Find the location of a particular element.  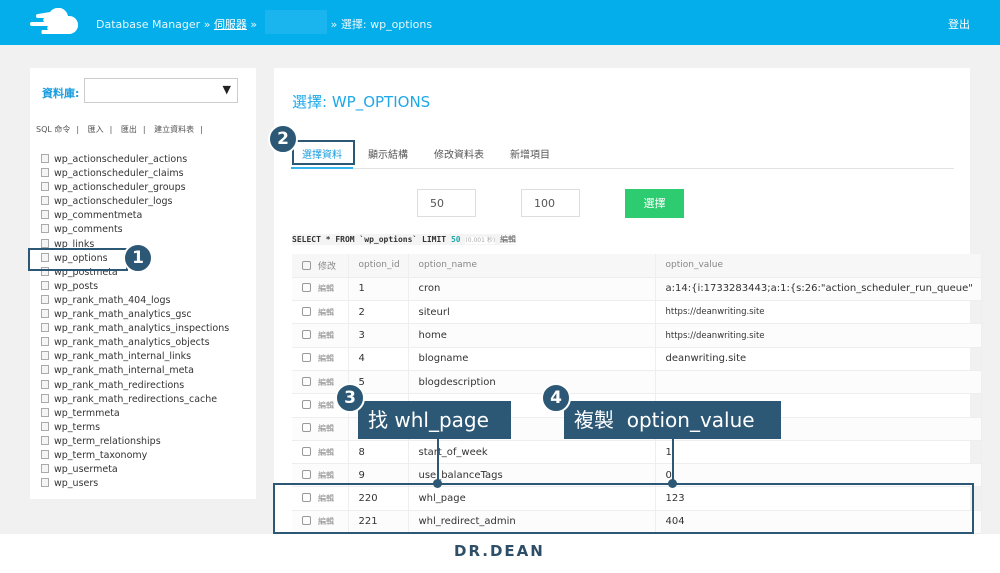

sidebar-table-wp-rank-math-404-logs: wp_rank_math_404_logs is located at coordinates (135, 301).